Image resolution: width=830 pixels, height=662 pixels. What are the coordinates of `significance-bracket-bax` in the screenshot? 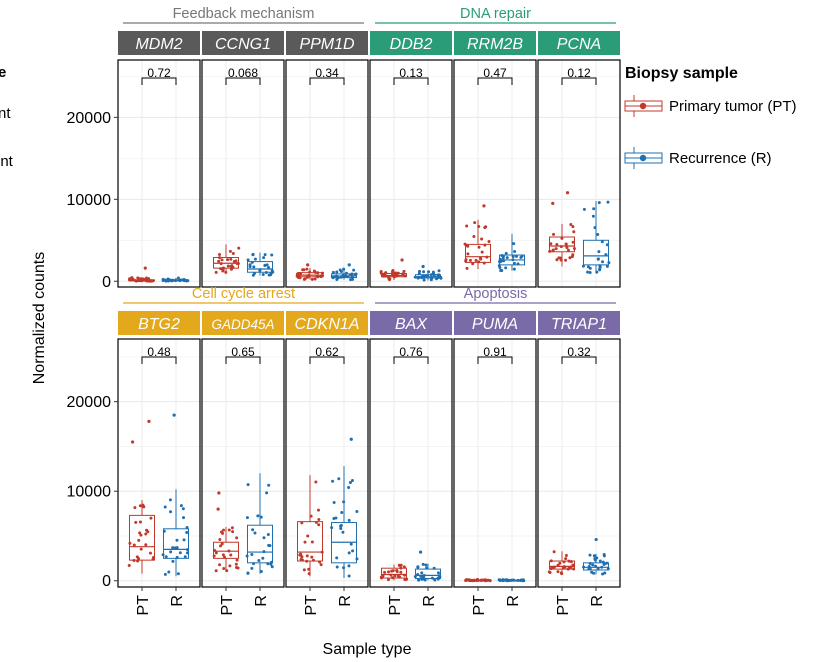 It's located at (411, 360).